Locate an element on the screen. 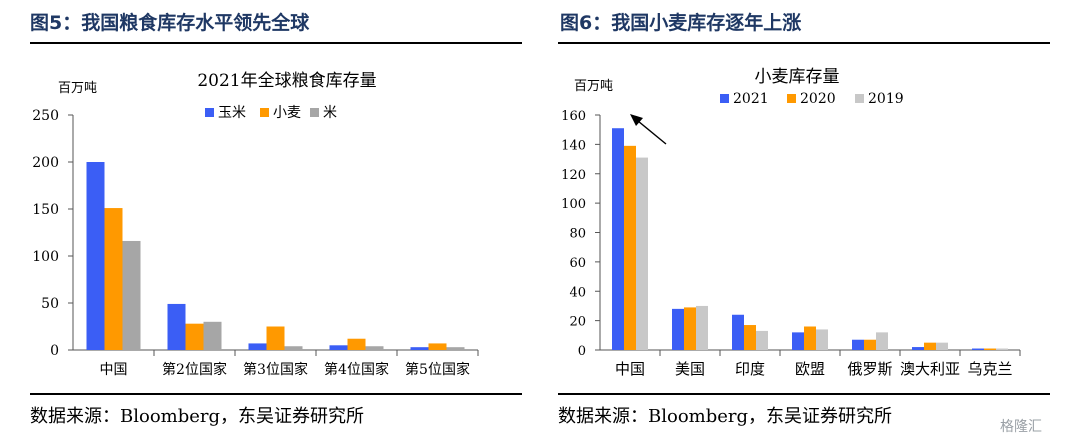 This screenshot has height=444, width=1080. chart2-ytick-label: 160 is located at coordinates (573, 116).